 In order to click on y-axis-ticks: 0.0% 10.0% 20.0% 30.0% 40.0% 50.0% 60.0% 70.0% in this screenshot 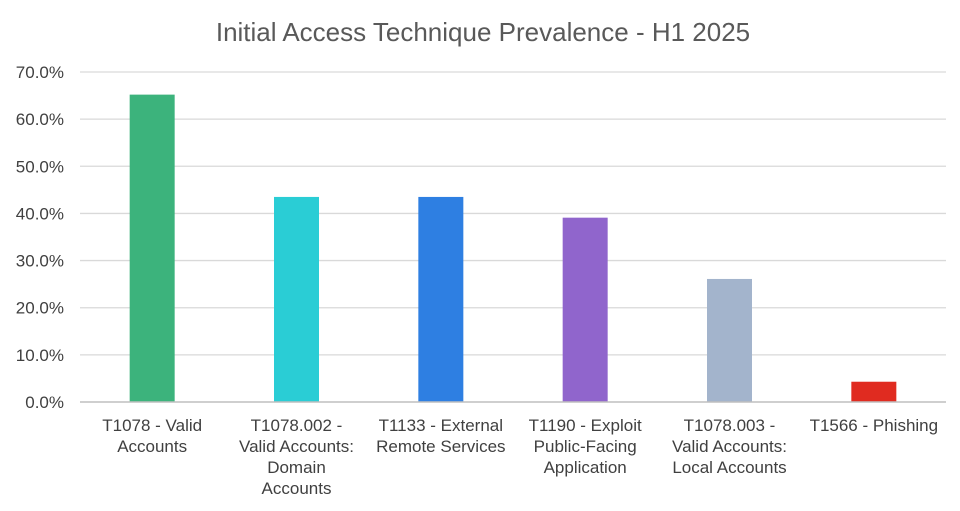, I will do `click(40, 237)`.